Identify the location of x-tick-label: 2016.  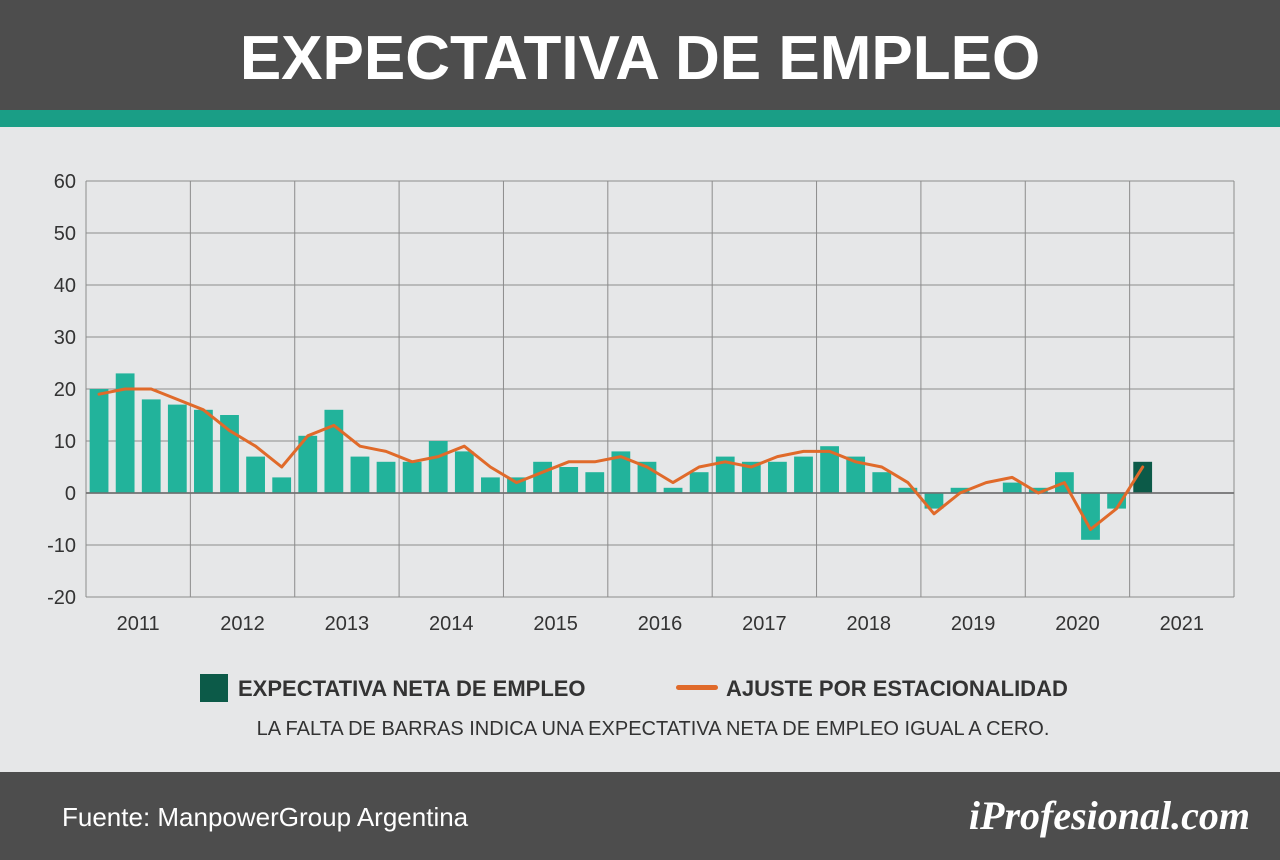
(660, 624).